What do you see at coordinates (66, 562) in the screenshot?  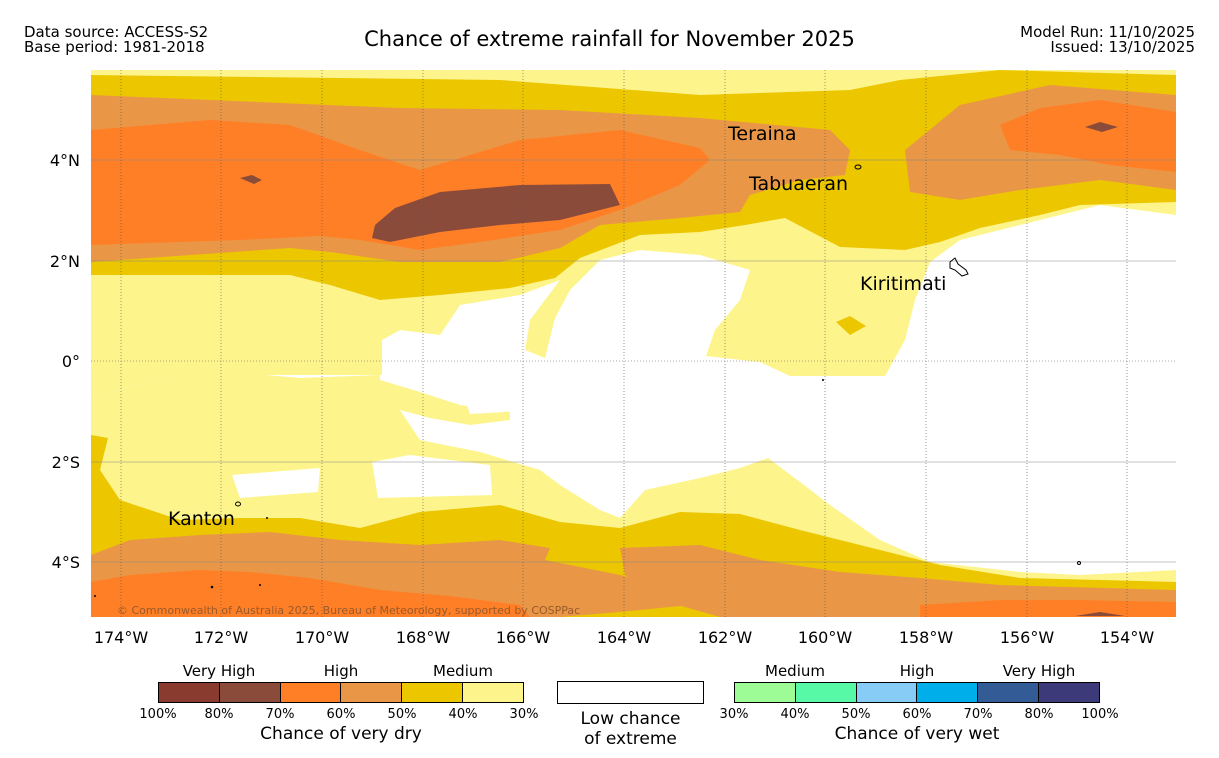 I see `lat-label: 4°S` at bounding box center [66, 562].